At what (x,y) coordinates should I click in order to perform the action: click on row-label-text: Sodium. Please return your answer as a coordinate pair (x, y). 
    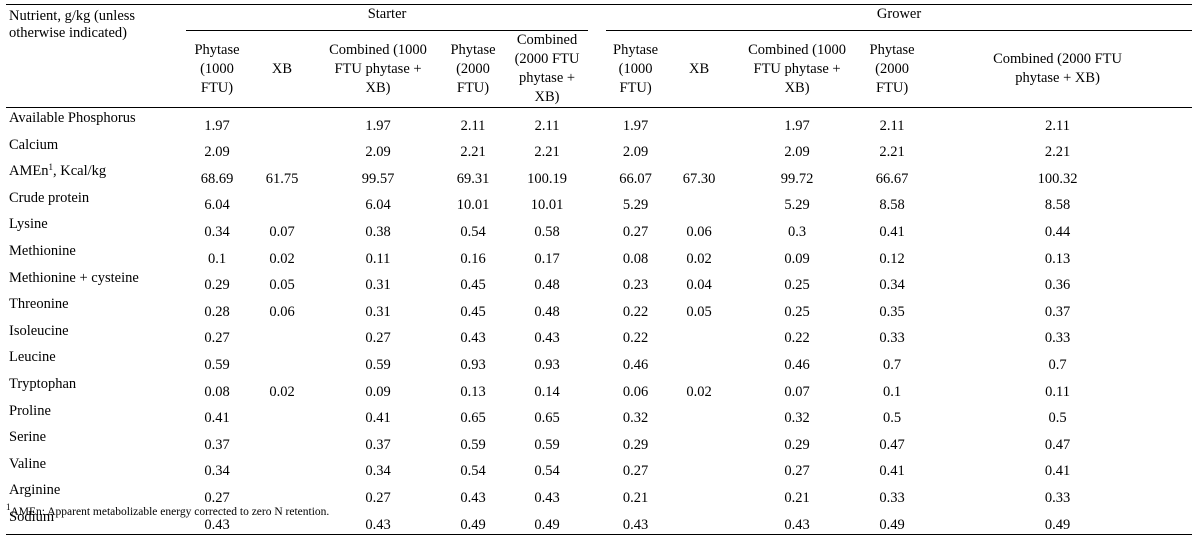
    Looking at the image, I should click on (32, 516).